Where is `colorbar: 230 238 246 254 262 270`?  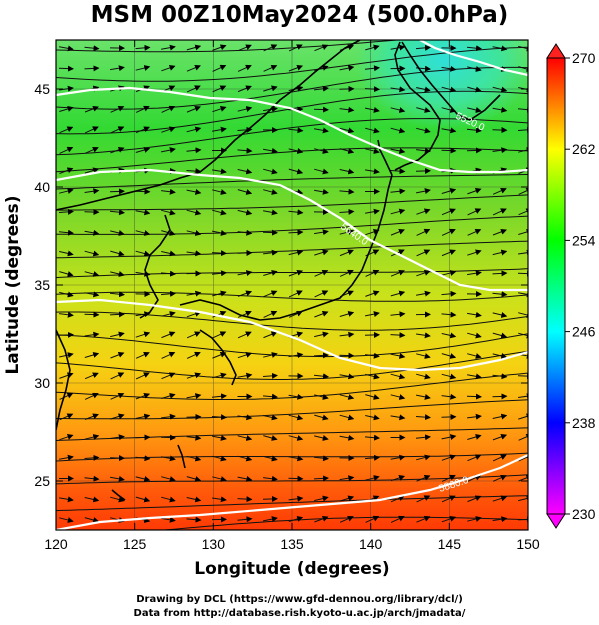
colorbar: 230 238 246 254 262 270 is located at coordinates (571, 286).